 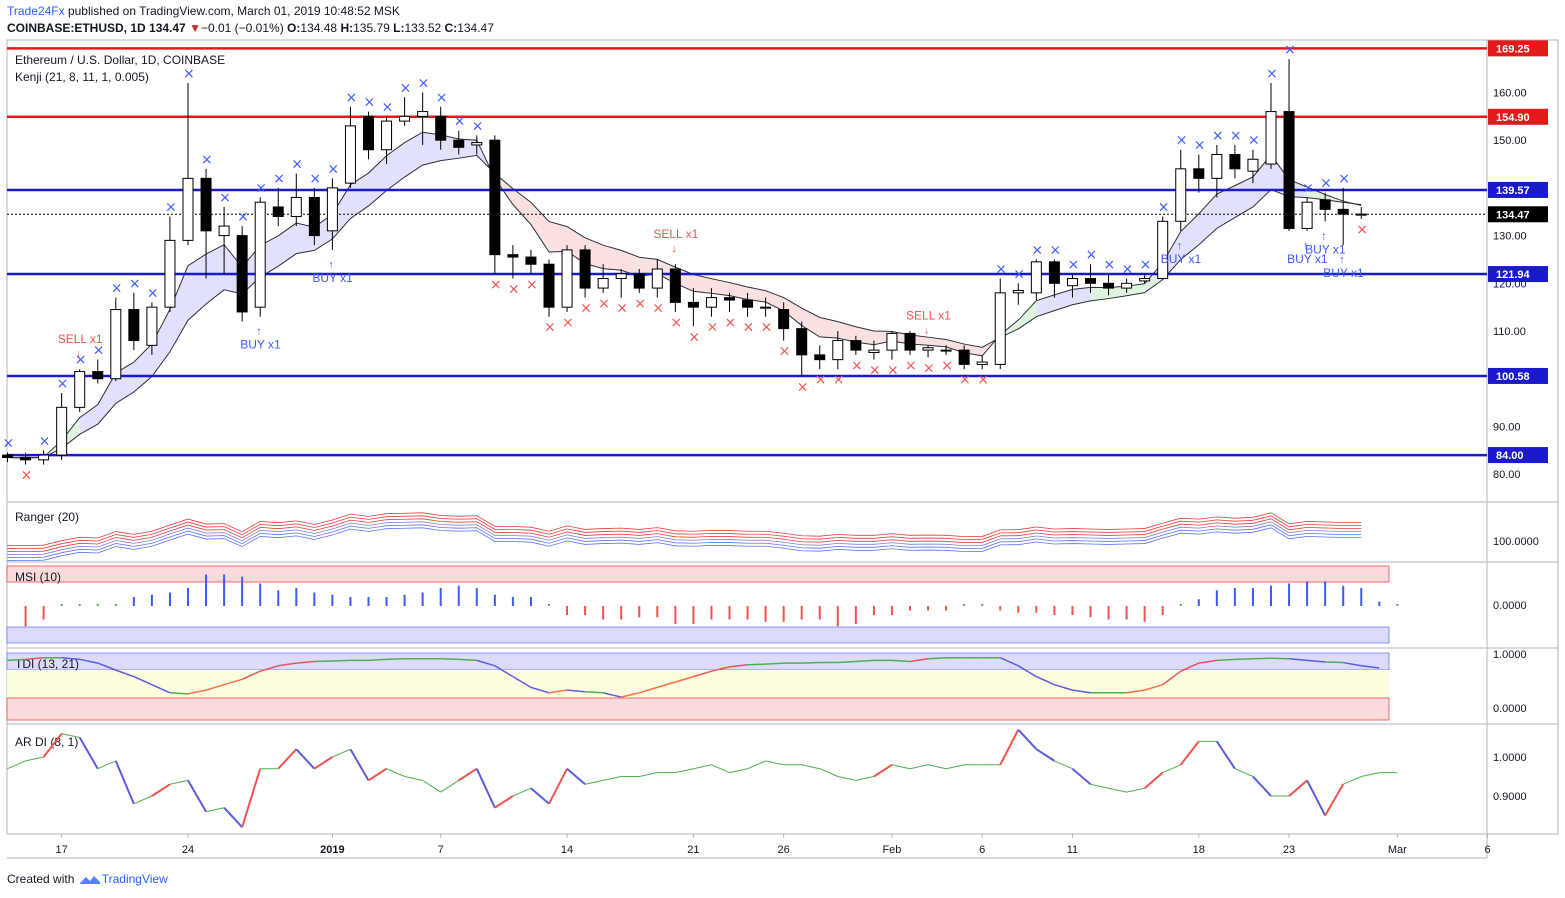 I want to click on created-with-label: Created with, so click(x=41, y=879).